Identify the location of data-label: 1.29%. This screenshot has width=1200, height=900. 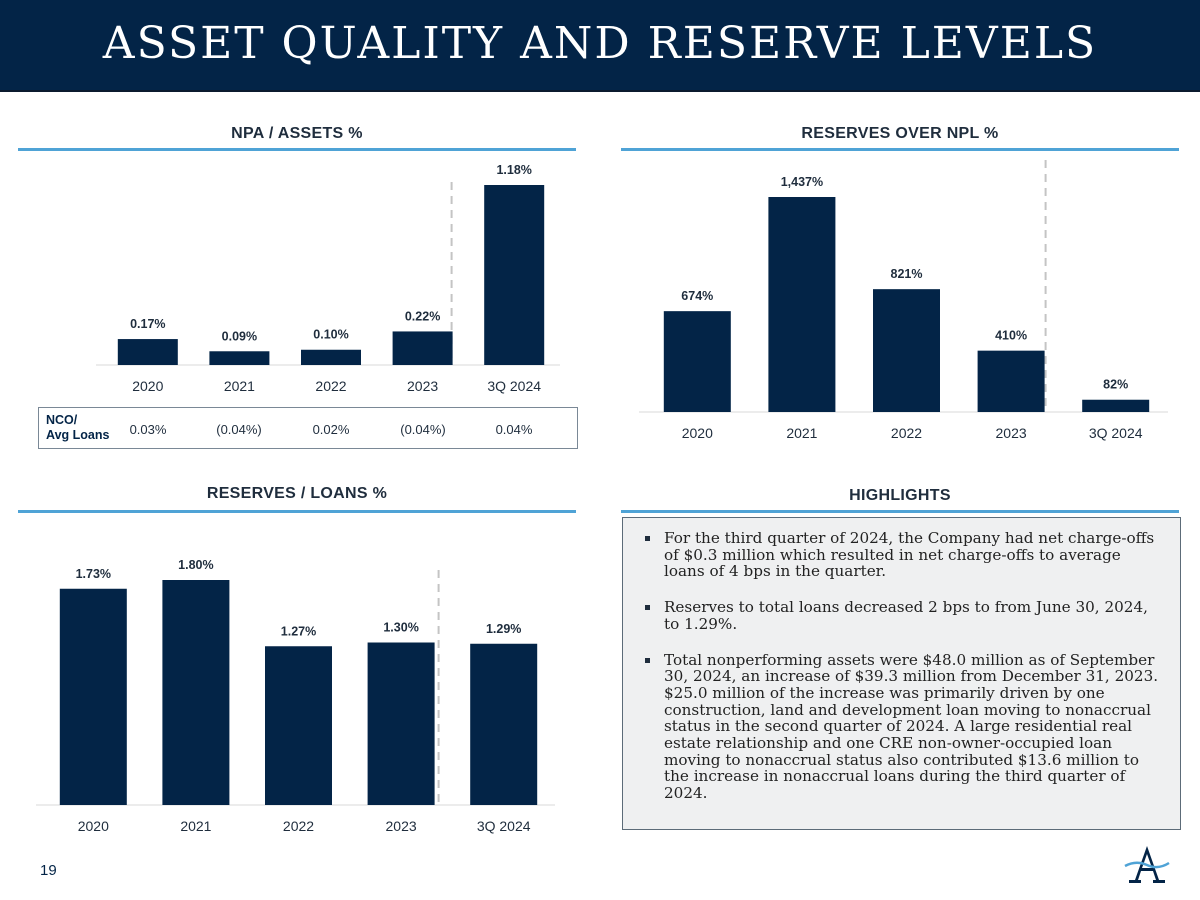
(503, 629).